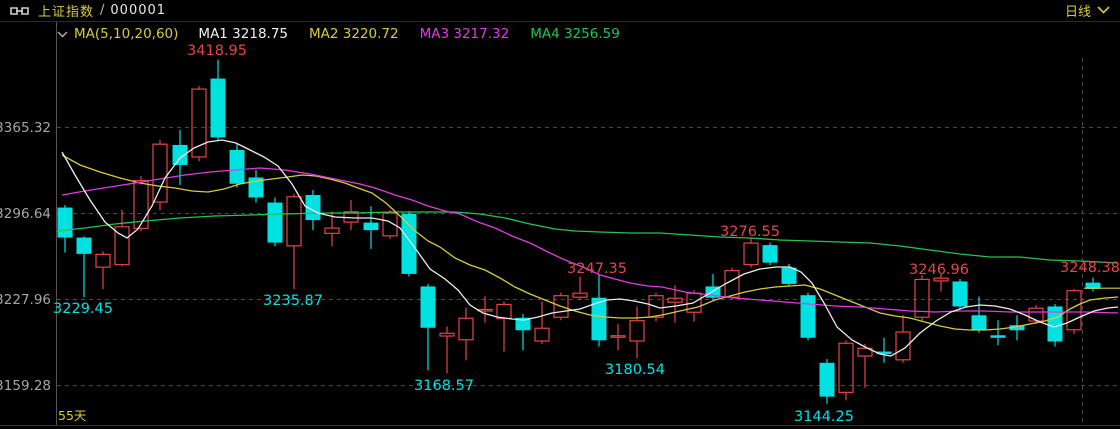 This screenshot has width=1120, height=429. What do you see at coordinates (19, 11) in the screenshot?
I see `link-icon` at bounding box center [19, 11].